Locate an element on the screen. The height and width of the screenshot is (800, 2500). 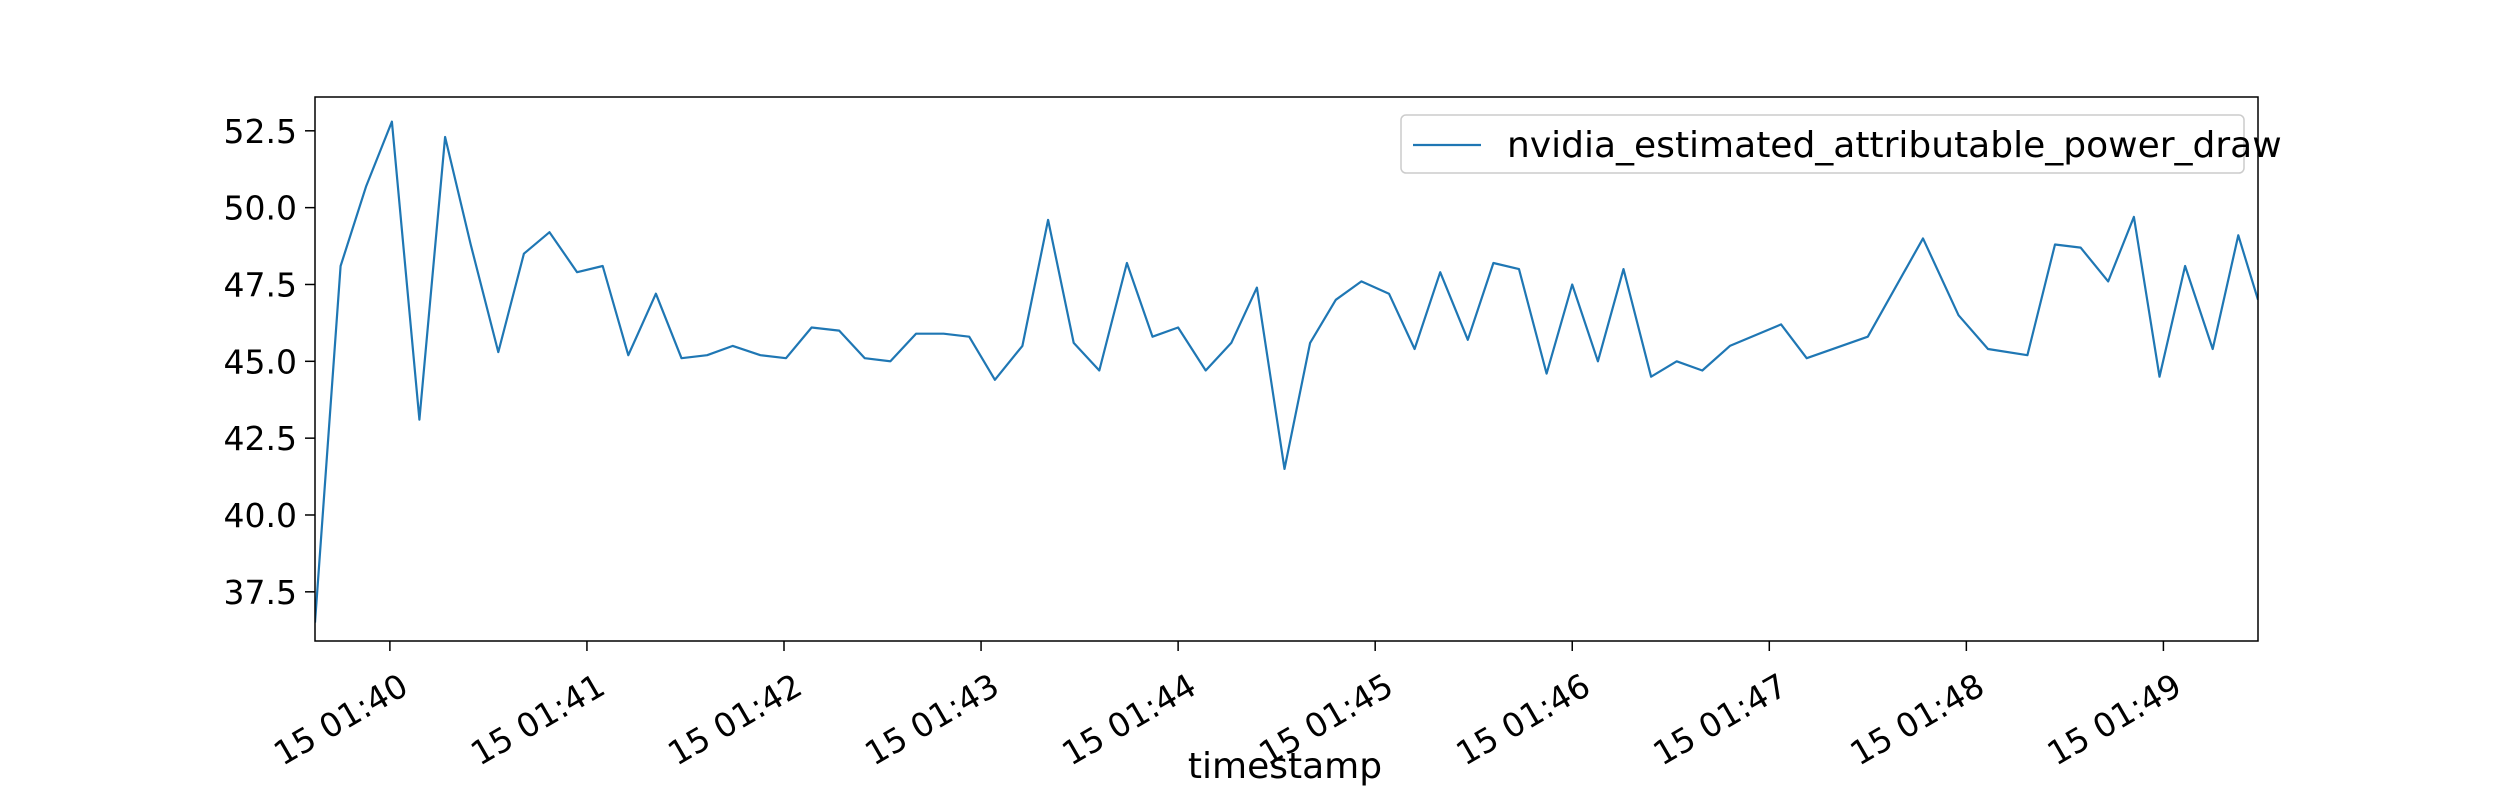
x-tick-label: 15 01:44 is located at coordinates (1128, 720).